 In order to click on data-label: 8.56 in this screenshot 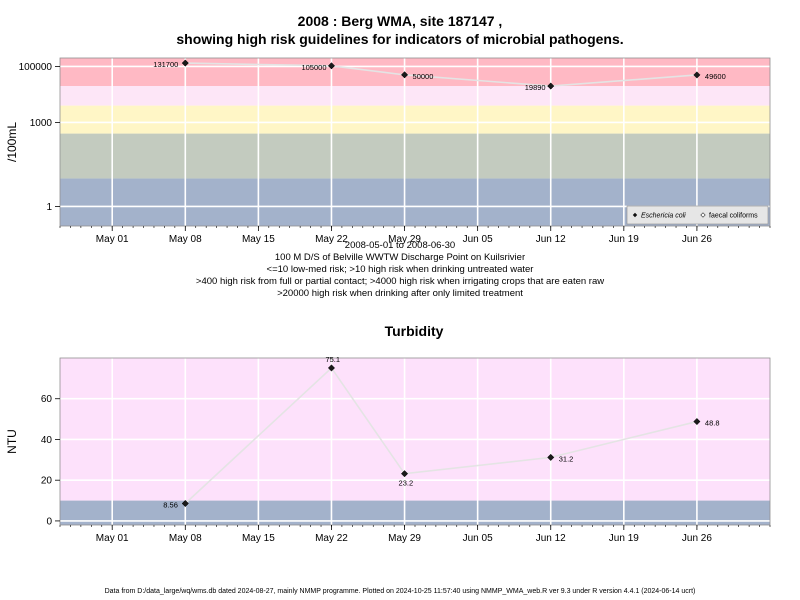, I will do `click(170, 504)`.